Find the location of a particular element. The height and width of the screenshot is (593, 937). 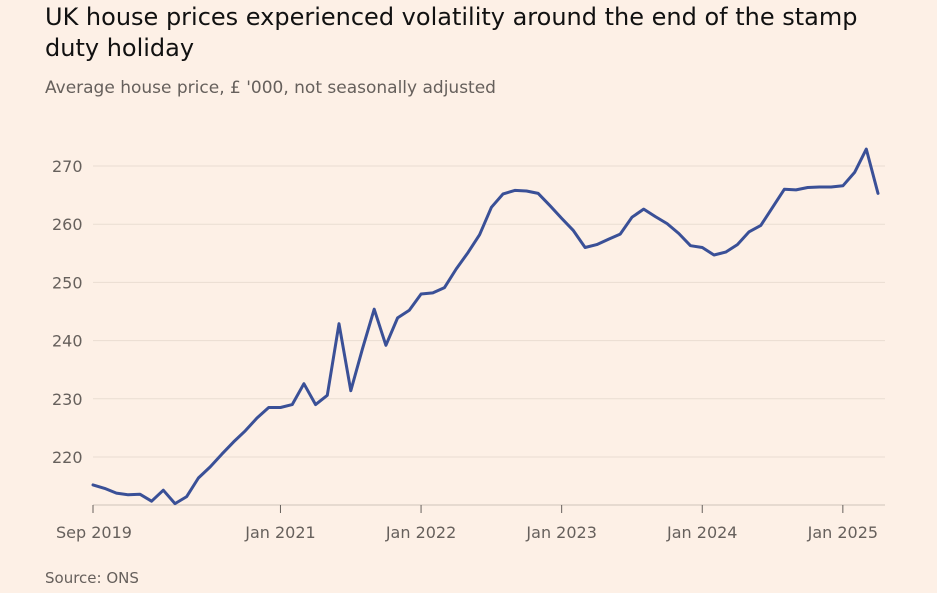

x-tick-label: Jan 2021 is located at coordinates (279, 532).